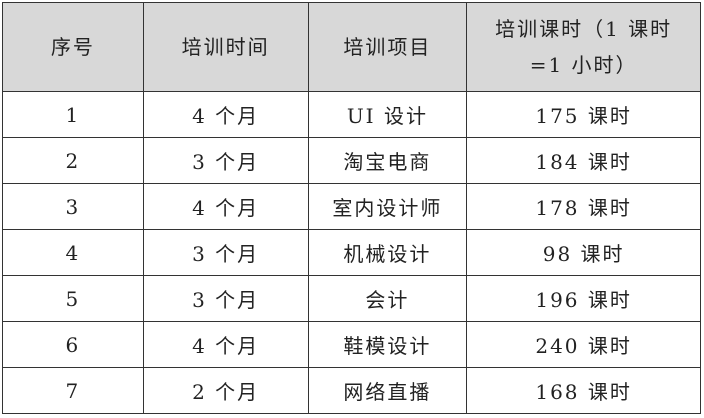 Image resolution: width=704 pixels, height=418 pixels. Describe the element at coordinates (73, 344) in the screenshot. I see `cell-index: 6` at that location.